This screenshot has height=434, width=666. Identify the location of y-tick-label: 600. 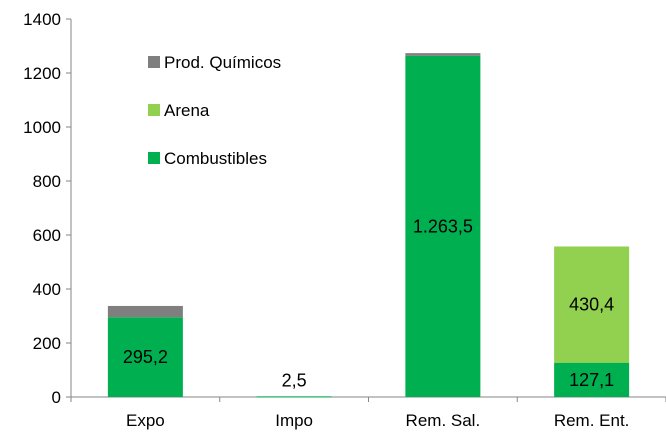
(47, 235).